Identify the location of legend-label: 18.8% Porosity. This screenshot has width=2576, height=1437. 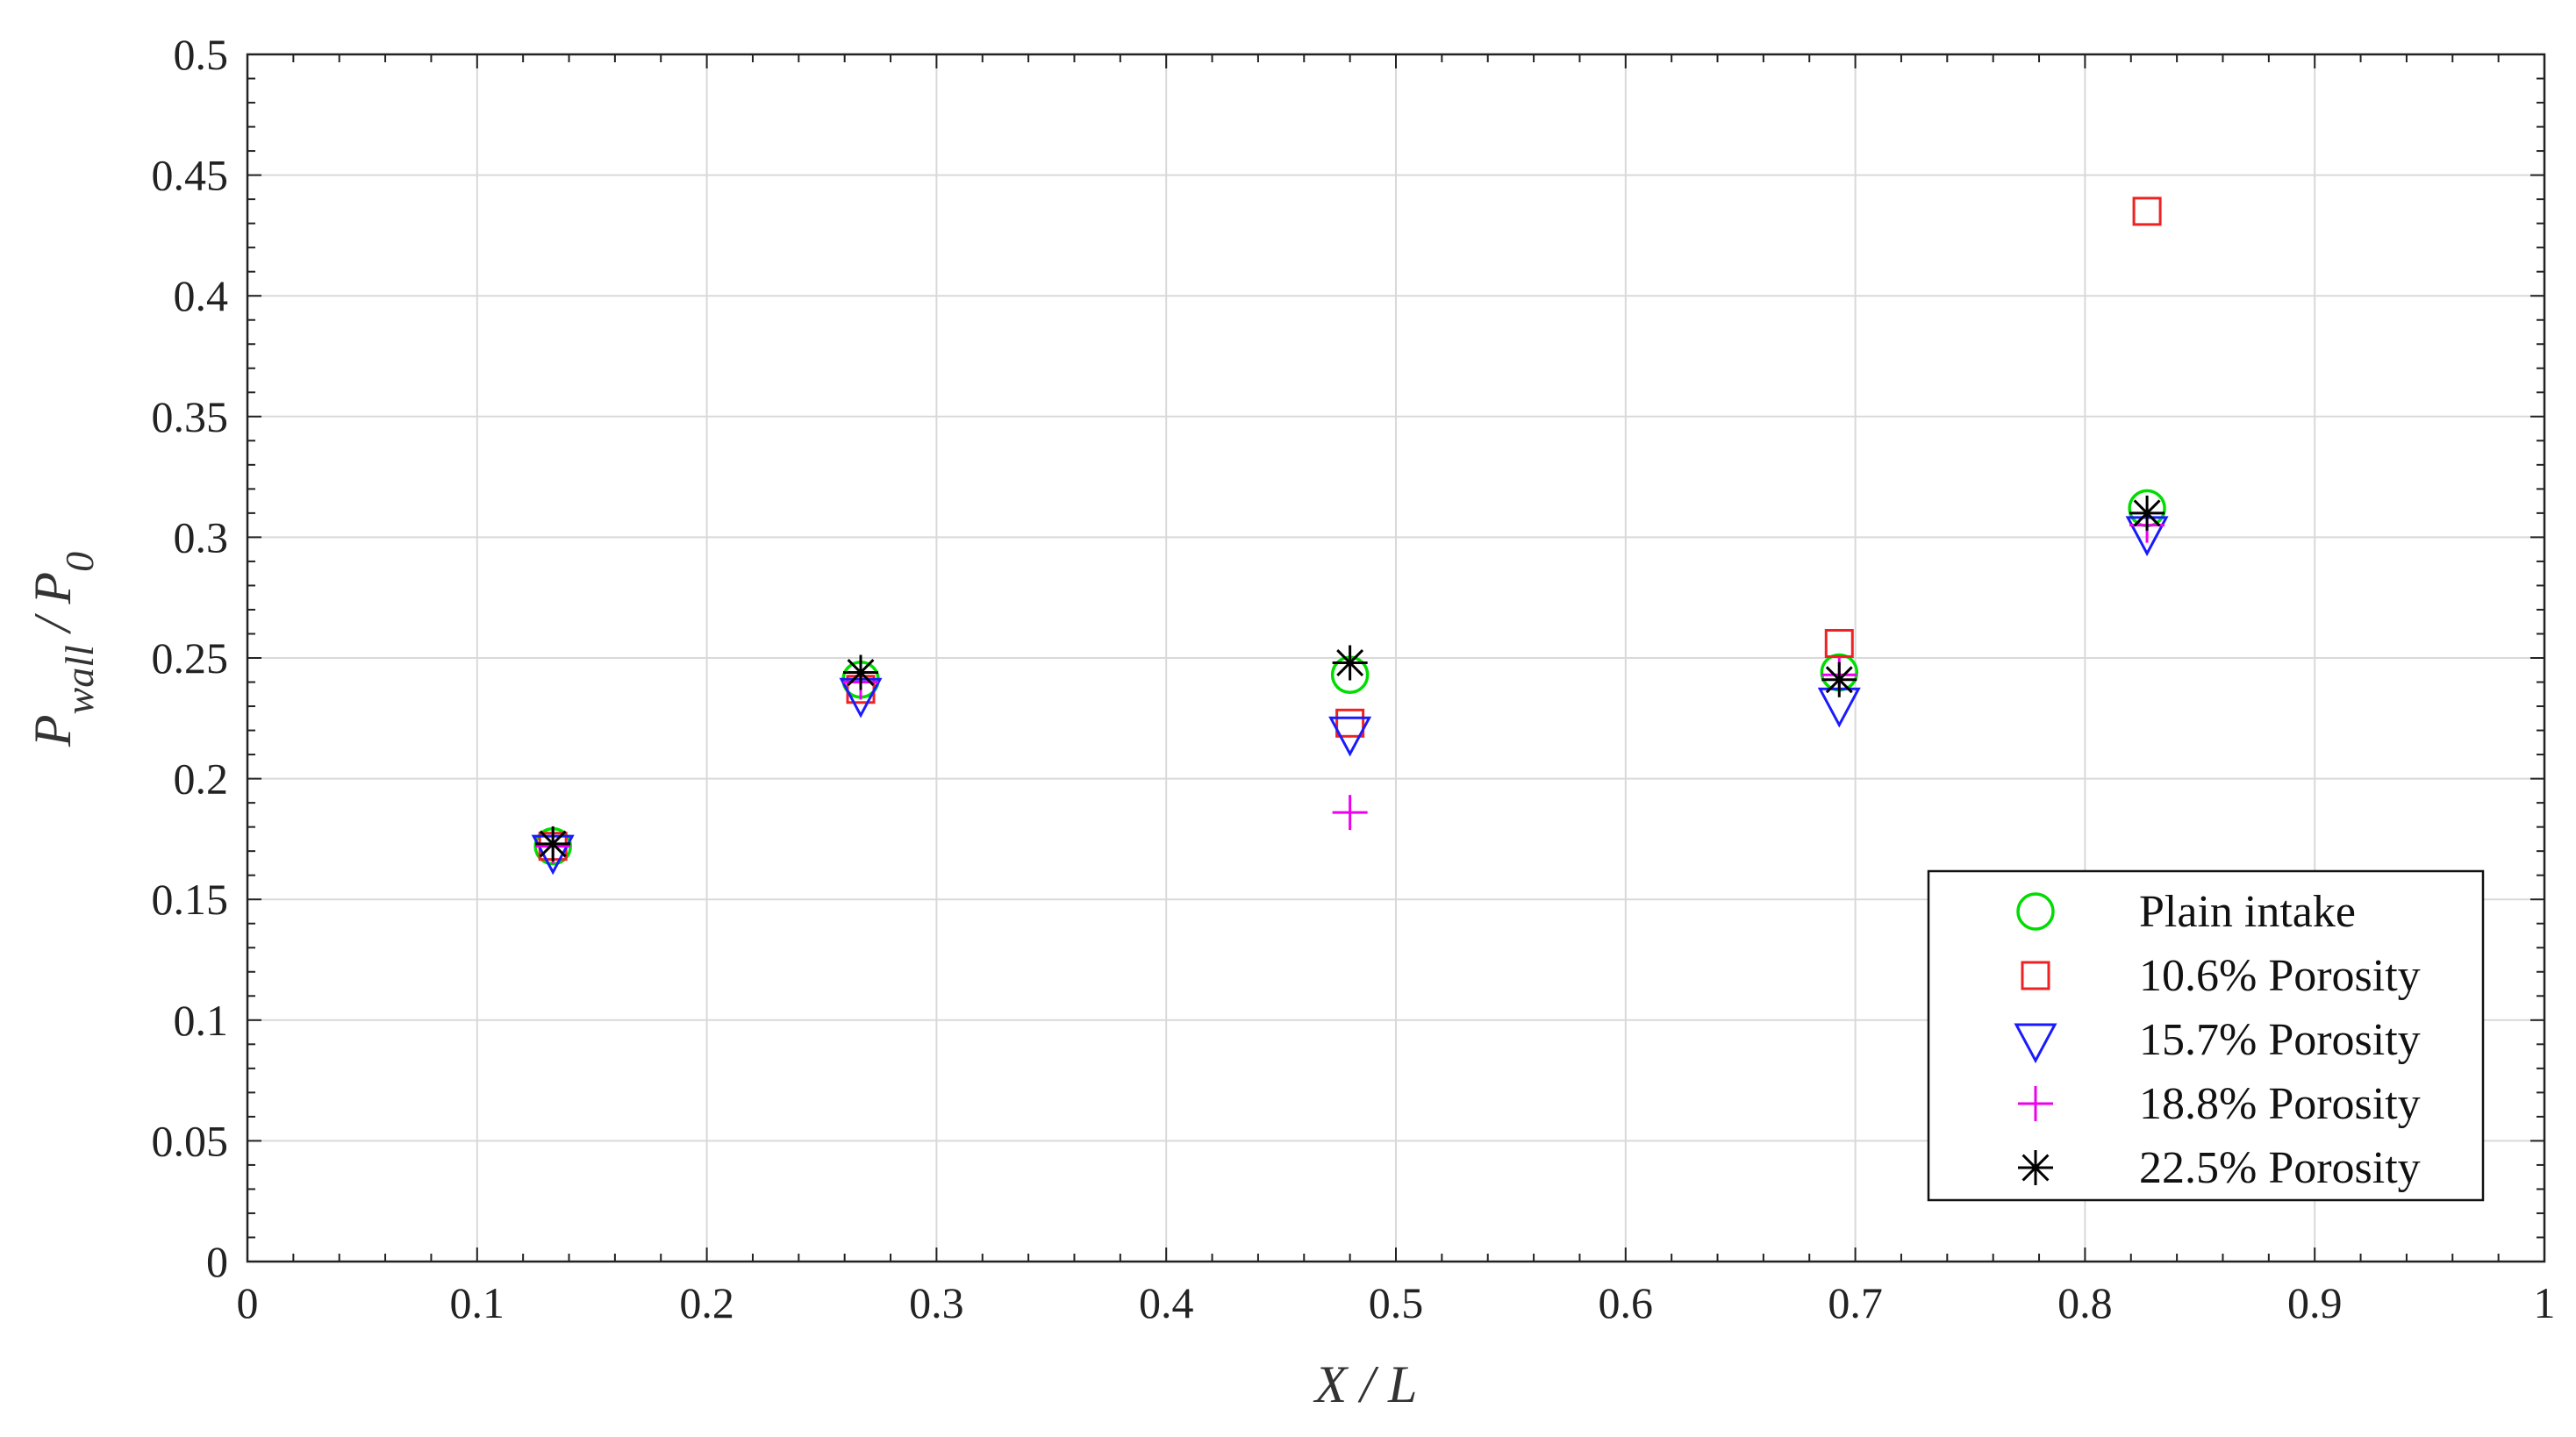
(2280, 1104).